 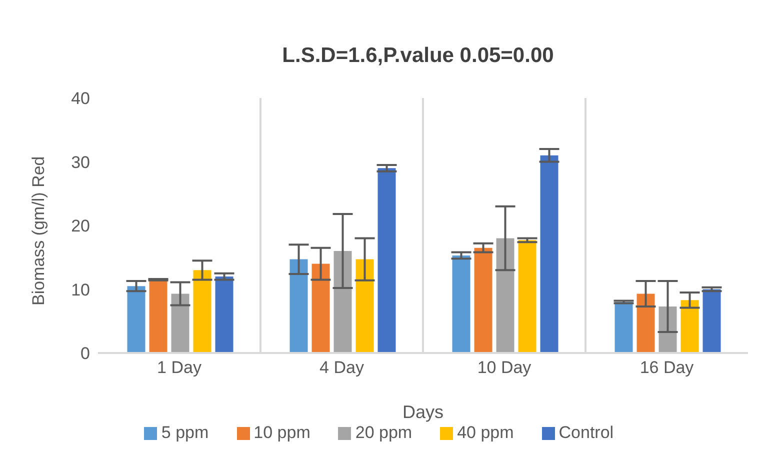 I want to click on x-tick-label: 16 Day, so click(x=667, y=368).